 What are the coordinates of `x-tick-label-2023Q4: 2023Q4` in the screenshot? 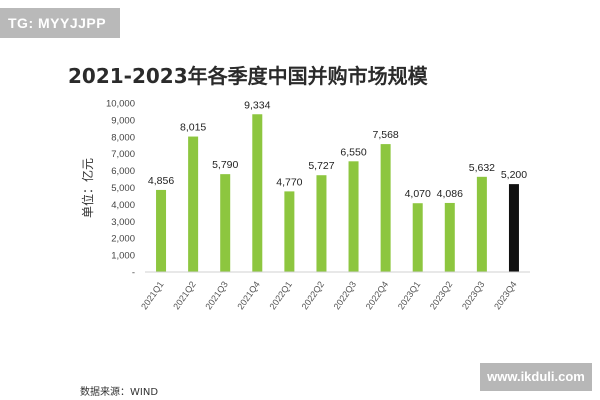 It's located at (505, 295).